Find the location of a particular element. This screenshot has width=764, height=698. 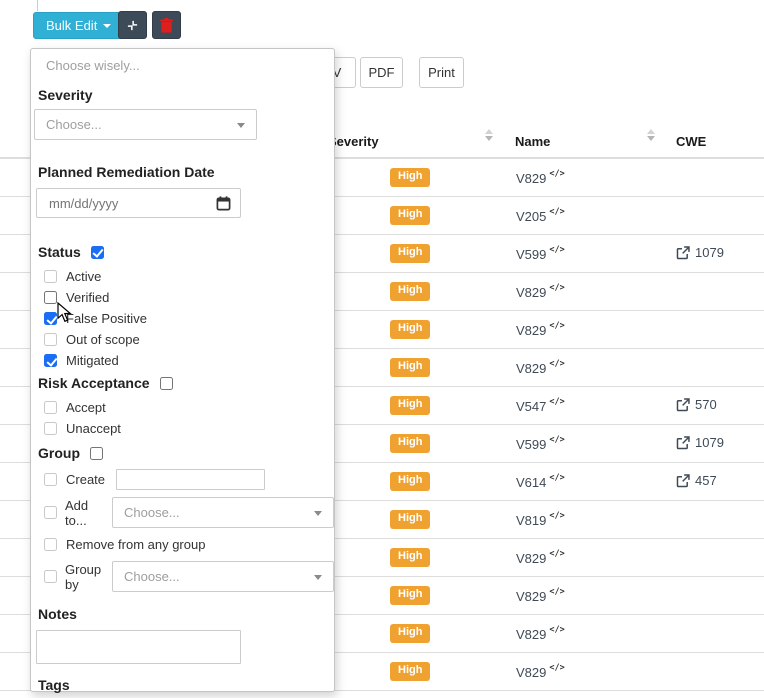

group-create-checkbox is located at coordinates (50, 479).